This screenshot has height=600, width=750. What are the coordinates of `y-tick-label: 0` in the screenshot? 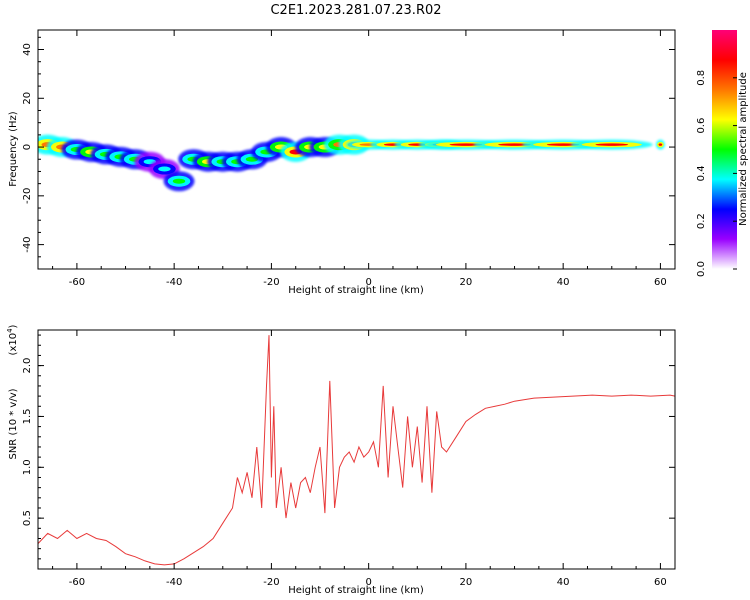 It's located at (27, 147).